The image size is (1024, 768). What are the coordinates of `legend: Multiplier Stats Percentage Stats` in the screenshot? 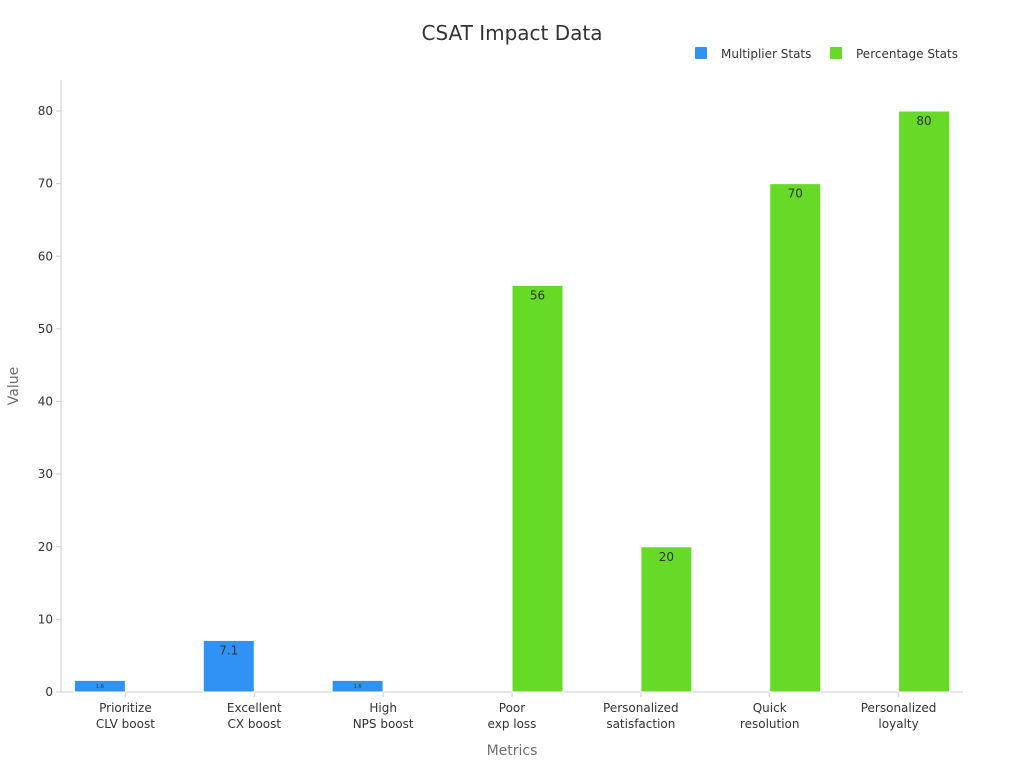 It's located at (826, 54).